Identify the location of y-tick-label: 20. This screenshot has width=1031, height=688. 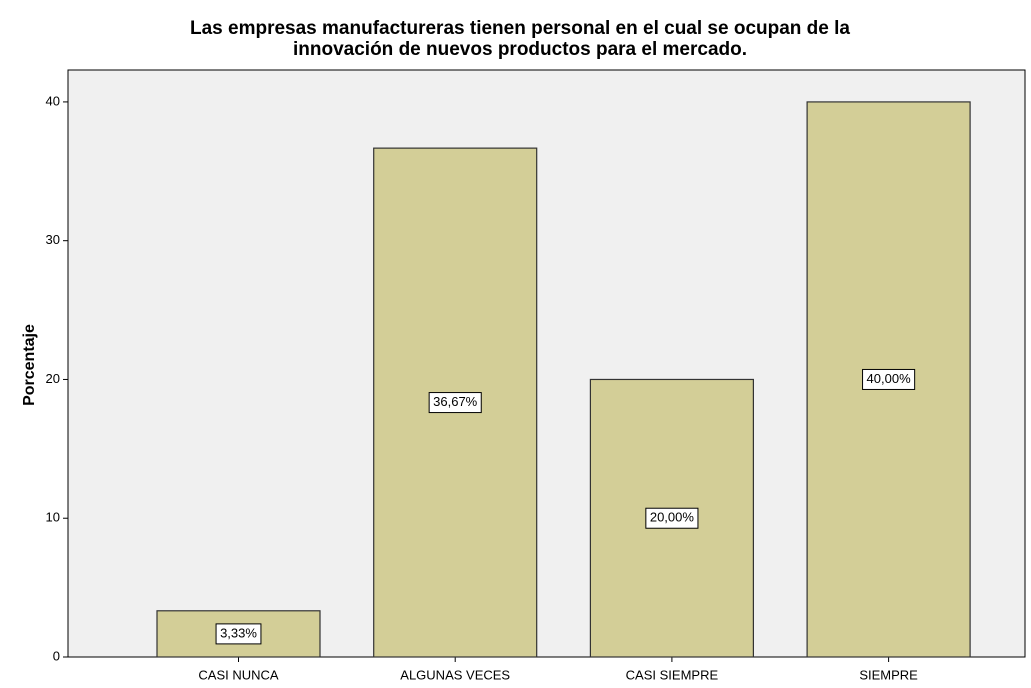
(53, 378).